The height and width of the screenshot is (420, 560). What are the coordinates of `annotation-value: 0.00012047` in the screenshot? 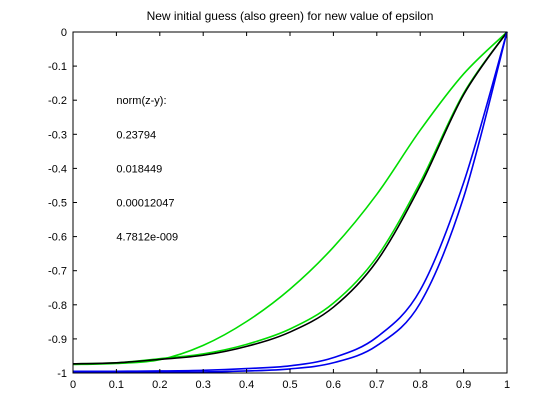 It's located at (145, 204).